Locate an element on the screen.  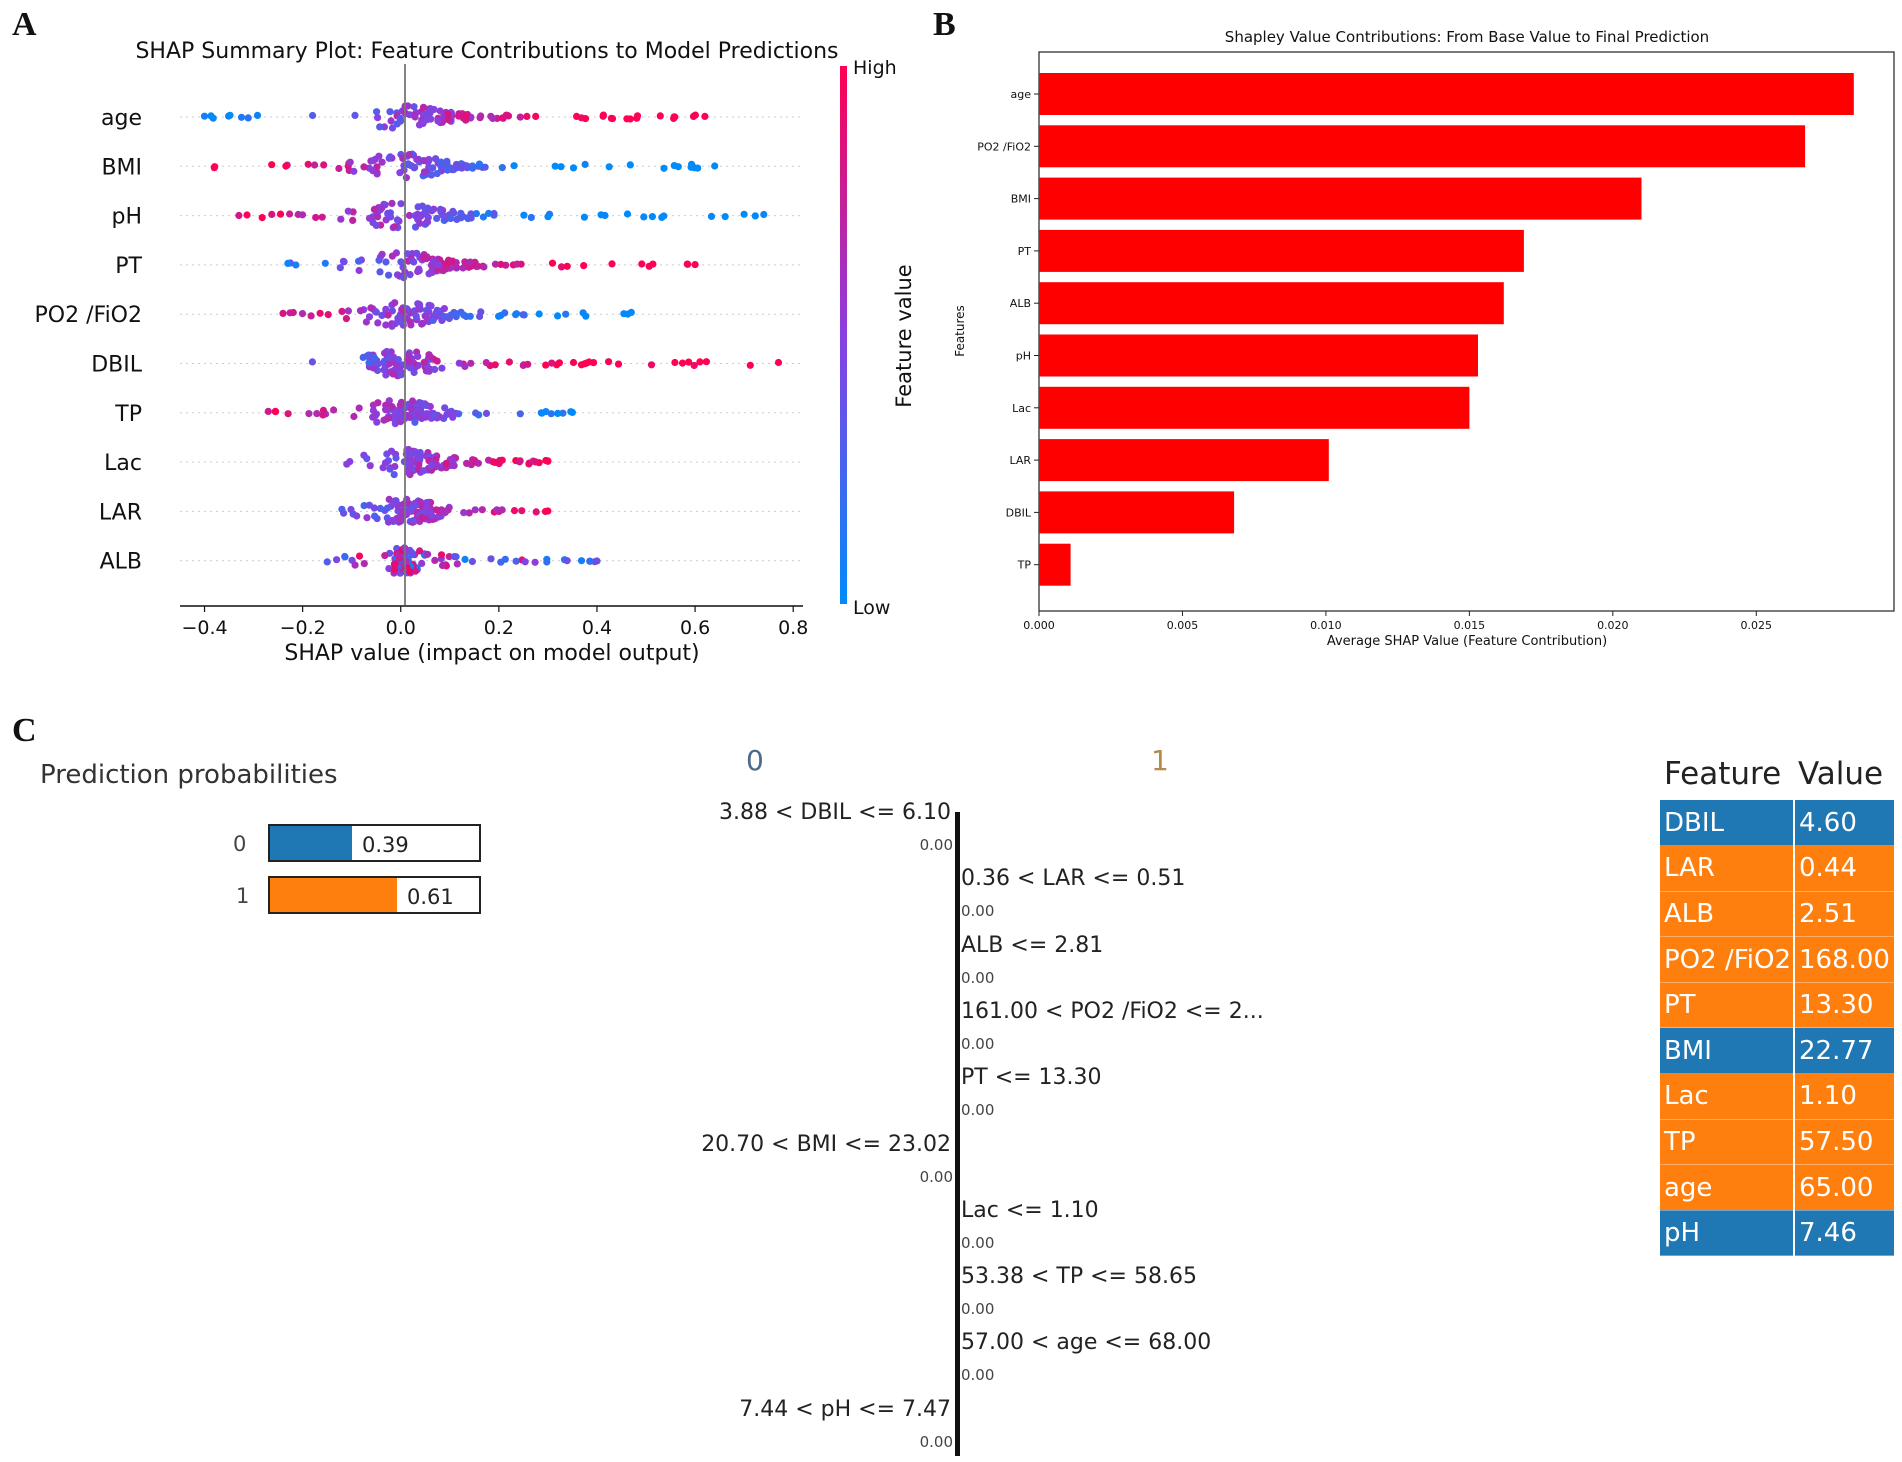
feature-value-row: ALB 2.51 is located at coordinates (1777, 914).